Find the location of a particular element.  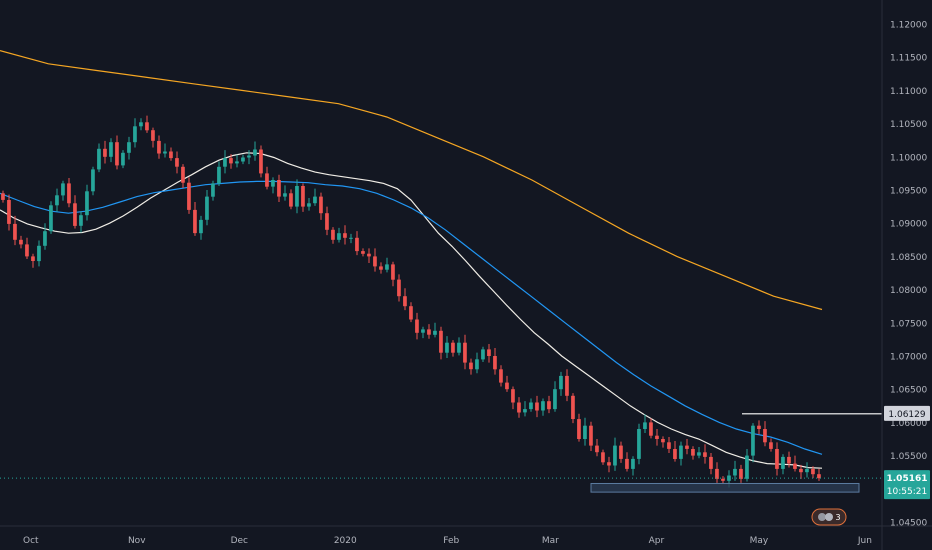

support-zone-rectangle is located at coordinates (725, 487).